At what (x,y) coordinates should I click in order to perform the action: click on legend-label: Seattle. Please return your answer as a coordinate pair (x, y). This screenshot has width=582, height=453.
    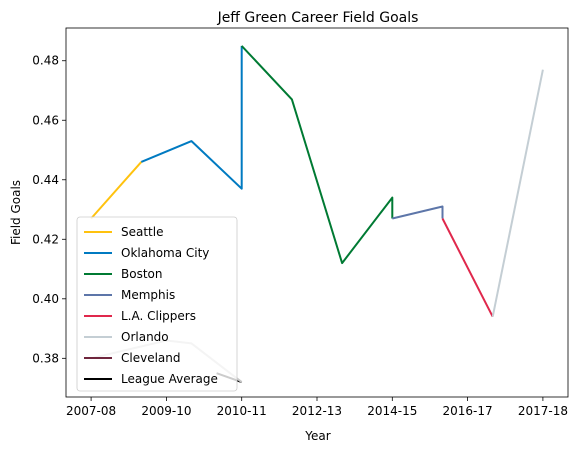
    Looking at the image, I should click on (142, 232).